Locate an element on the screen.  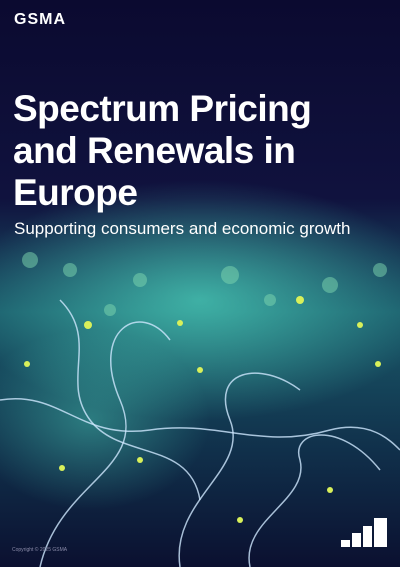
copyright: Copyright © 2025 GSMA is located at coordinates (40, 550).